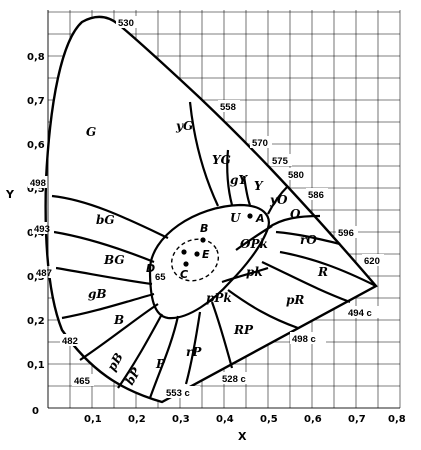 This screenshot has height=450, width=421. What do you see at coordinates (42, 229) in the screenshot?
I see `wavelength-label: 493` at bounding box center [42, 229].